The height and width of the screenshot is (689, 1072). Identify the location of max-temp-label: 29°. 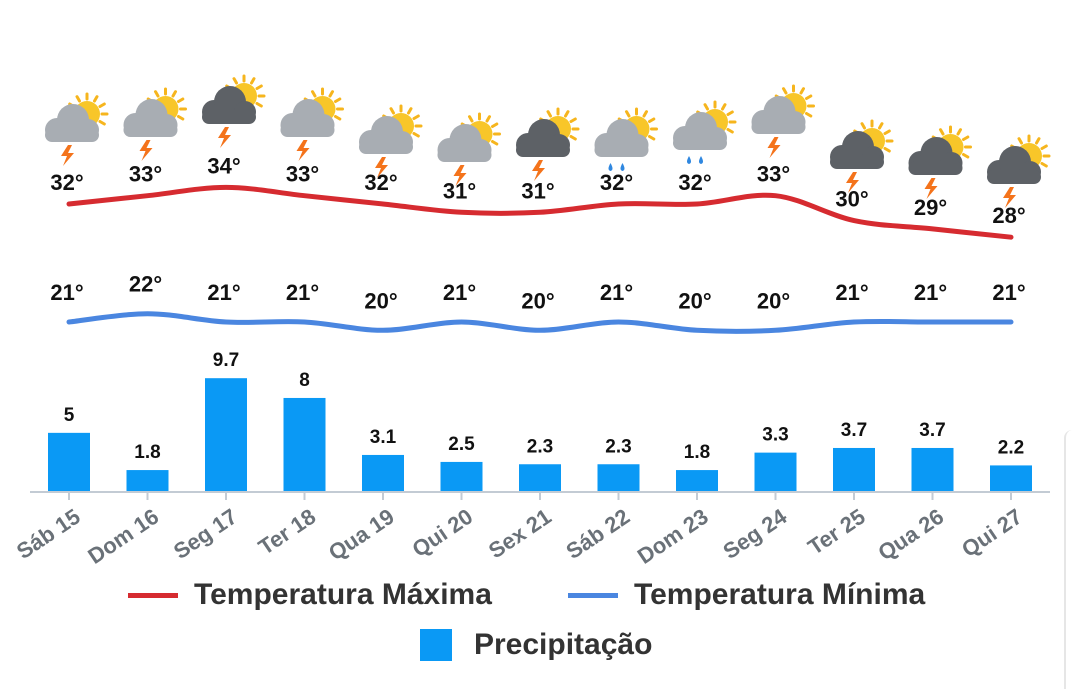
(930, 207).